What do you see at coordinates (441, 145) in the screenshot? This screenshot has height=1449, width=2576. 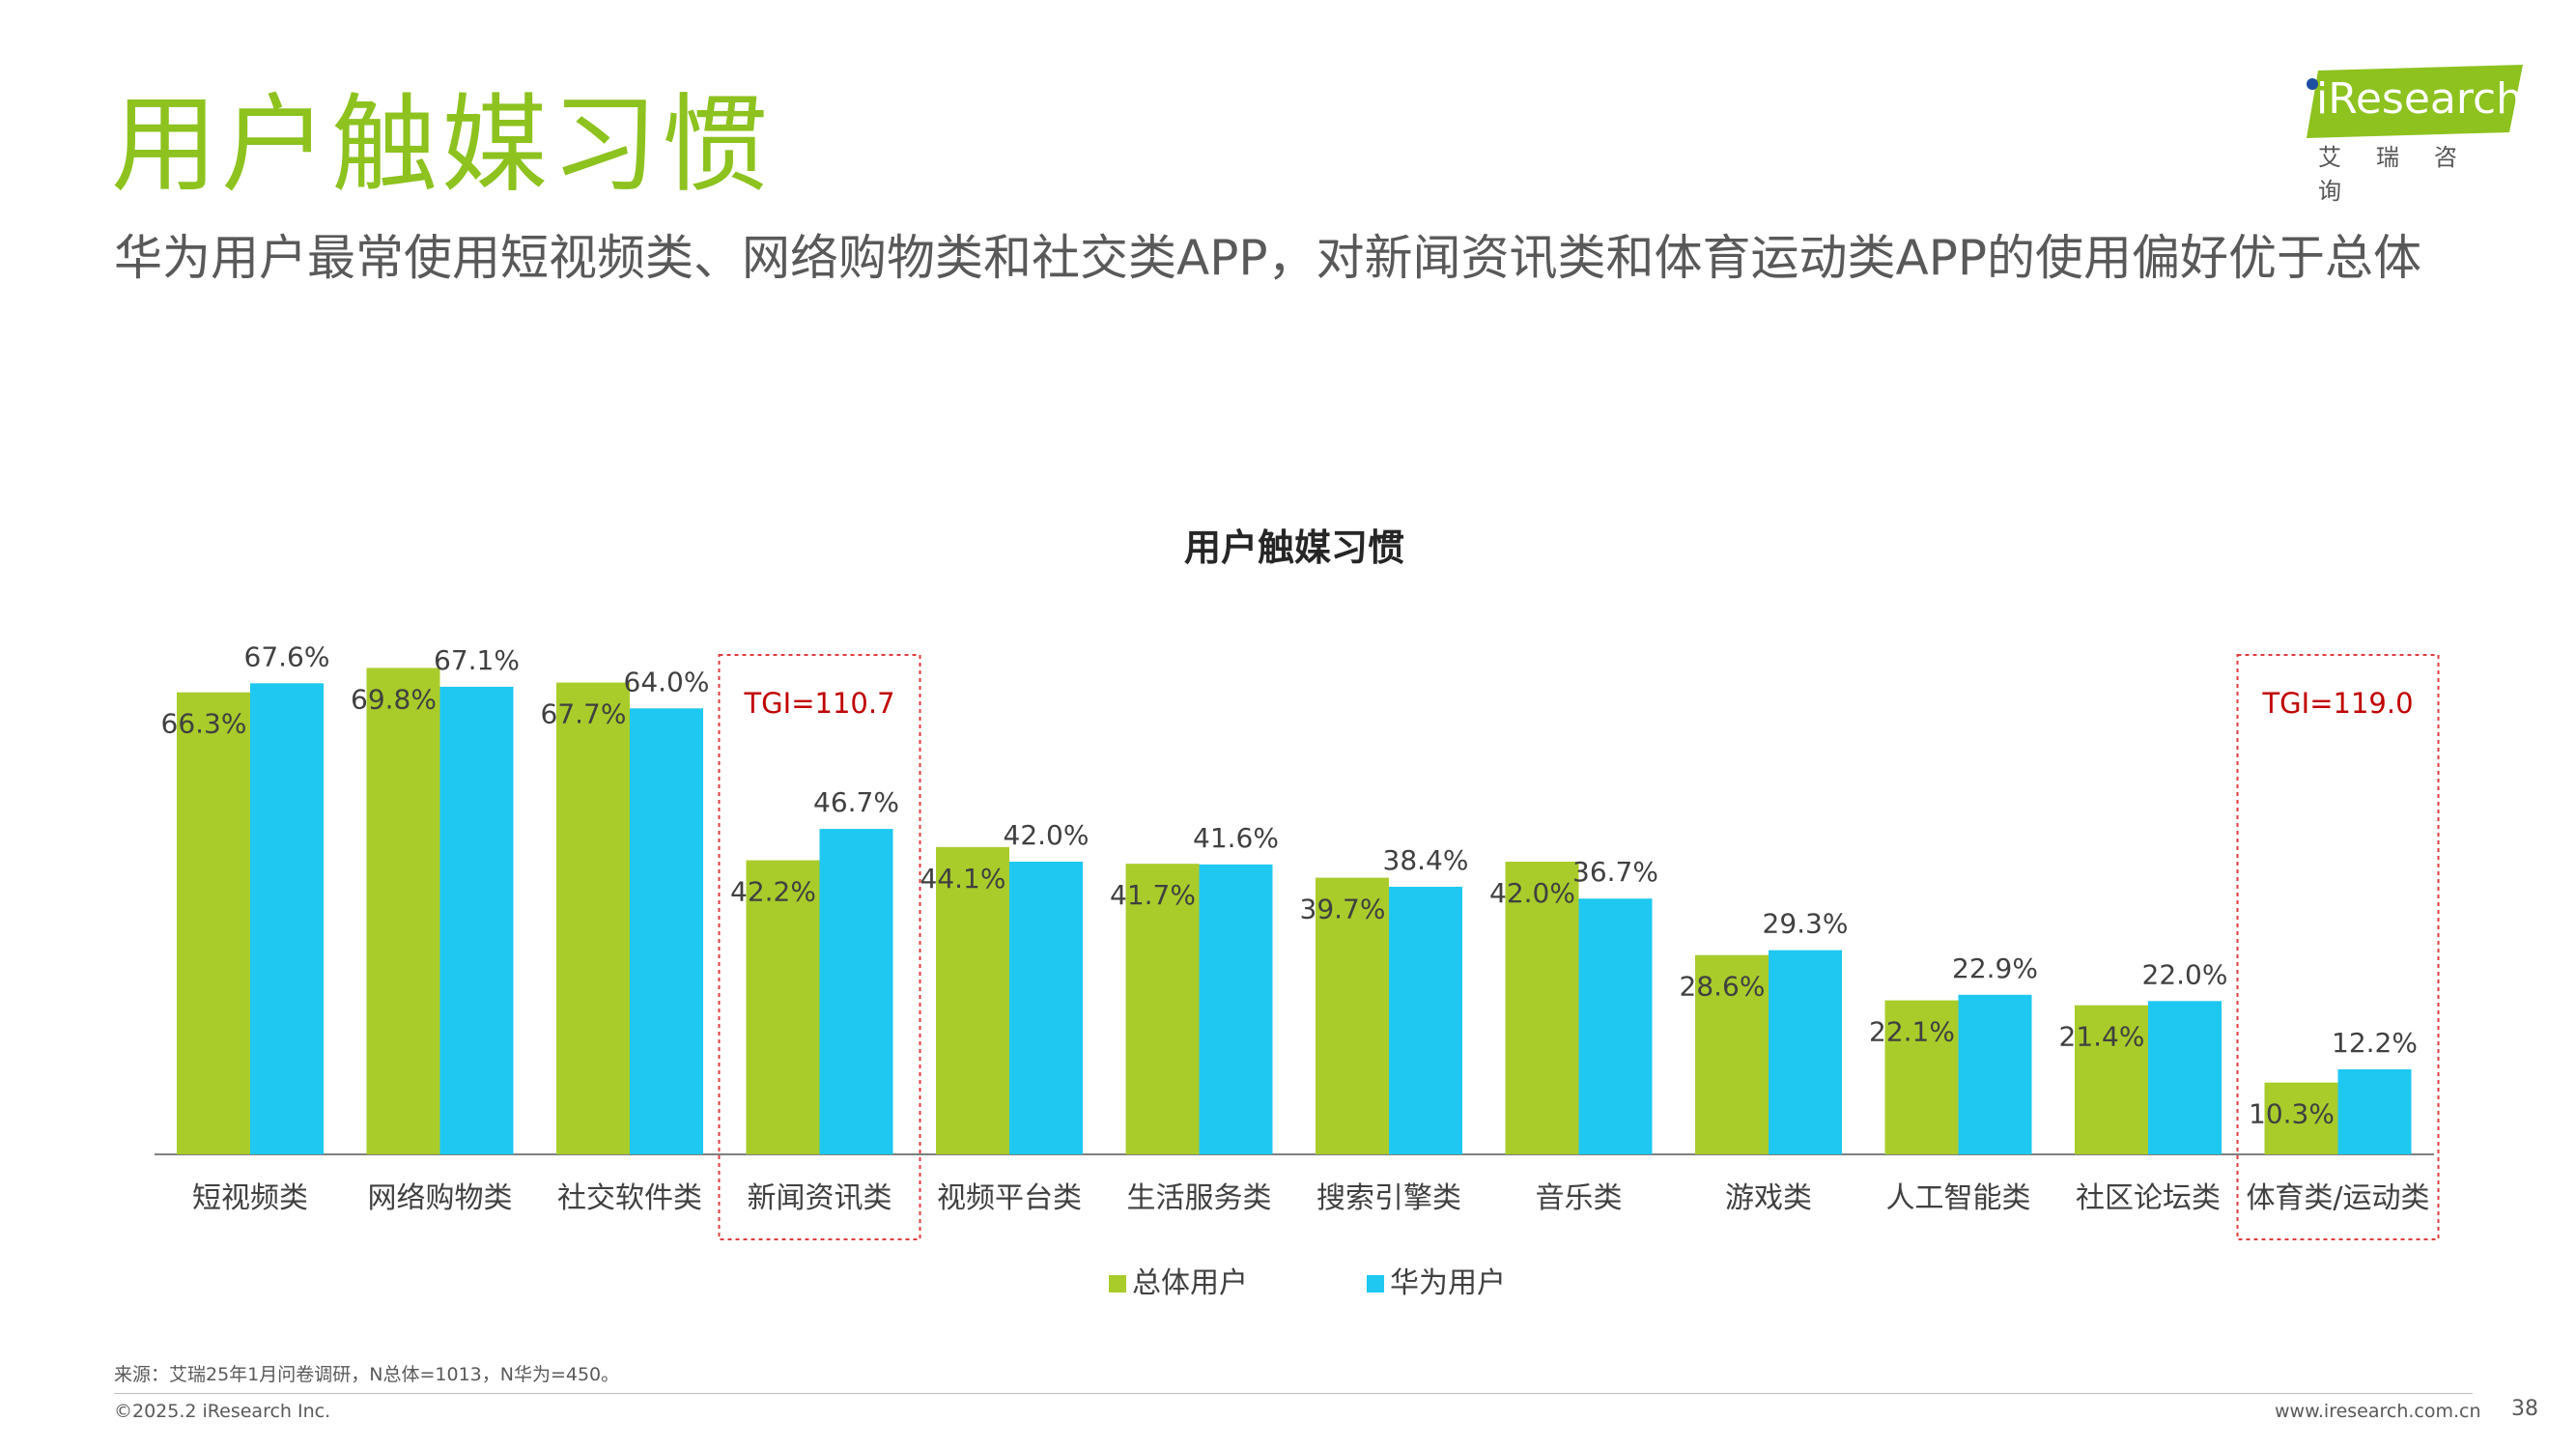 I see `page-title: 用户触媒习惯` at bounding box center [441, 145].